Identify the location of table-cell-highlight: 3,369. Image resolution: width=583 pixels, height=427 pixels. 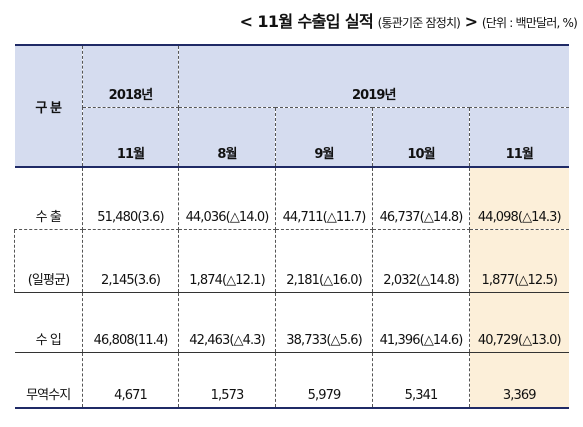
(519, 380).